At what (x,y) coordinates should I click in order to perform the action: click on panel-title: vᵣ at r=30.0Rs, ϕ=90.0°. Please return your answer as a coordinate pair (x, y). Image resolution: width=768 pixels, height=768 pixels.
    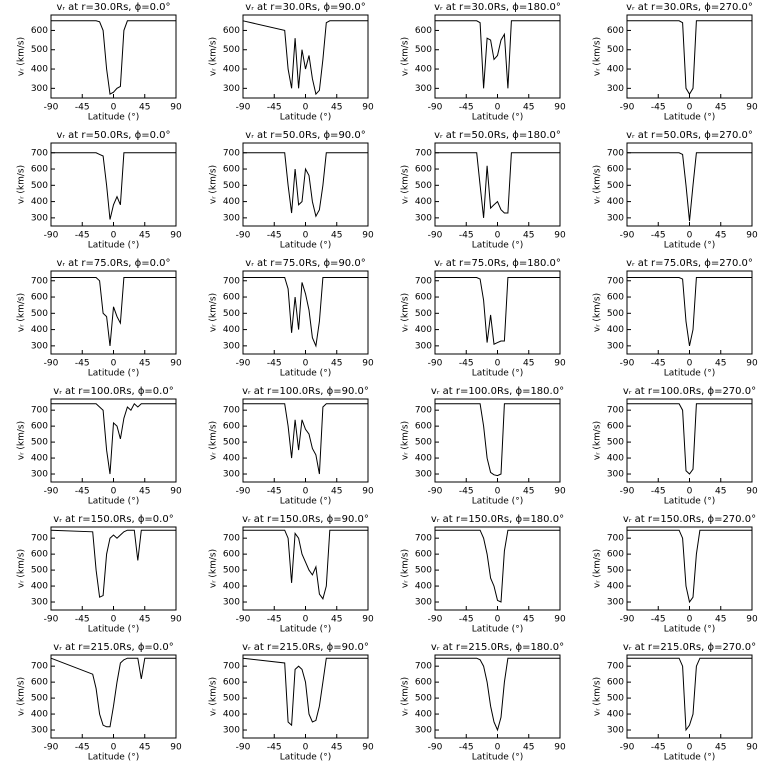
    Looking at the image, I should click on (305, 7).